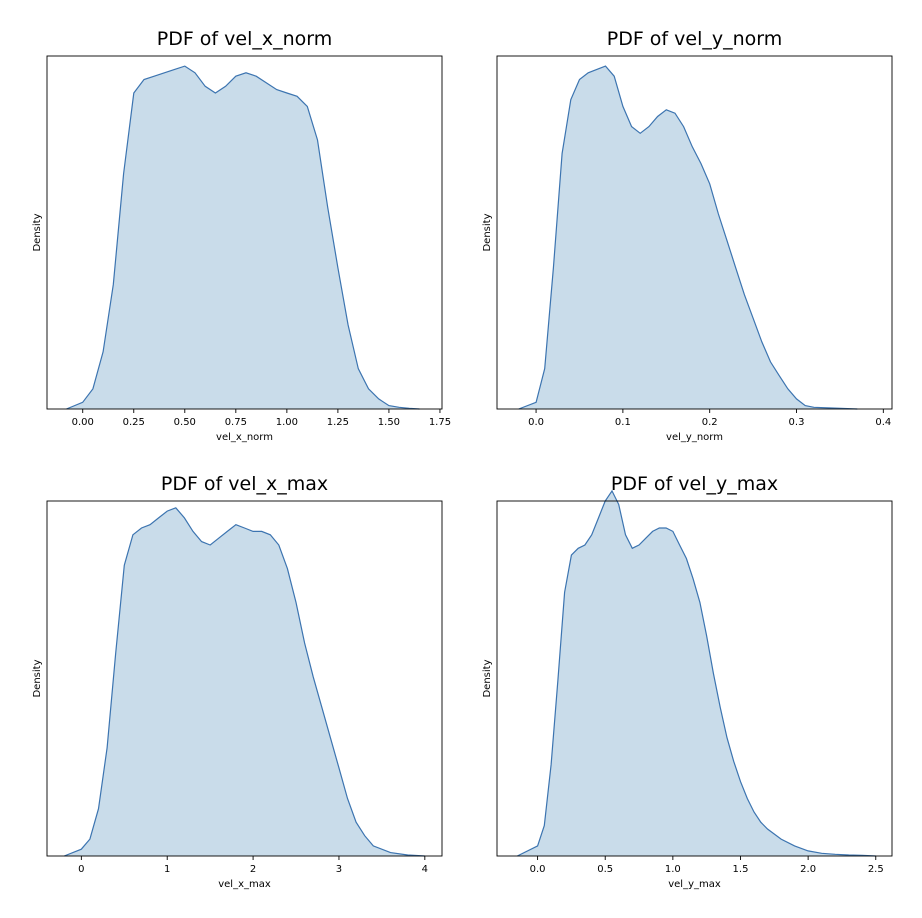 The image size is (922, 918). Describe the element at coordinates (167, 869) in the screenshot. I see `x-tick-label: 1` at that location.